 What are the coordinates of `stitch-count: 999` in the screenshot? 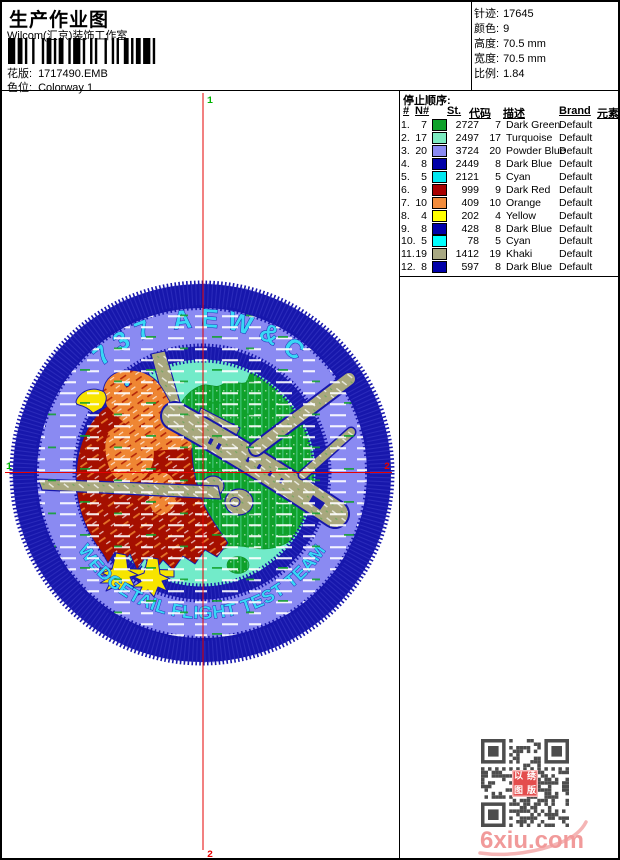 It's located at (470, 189).